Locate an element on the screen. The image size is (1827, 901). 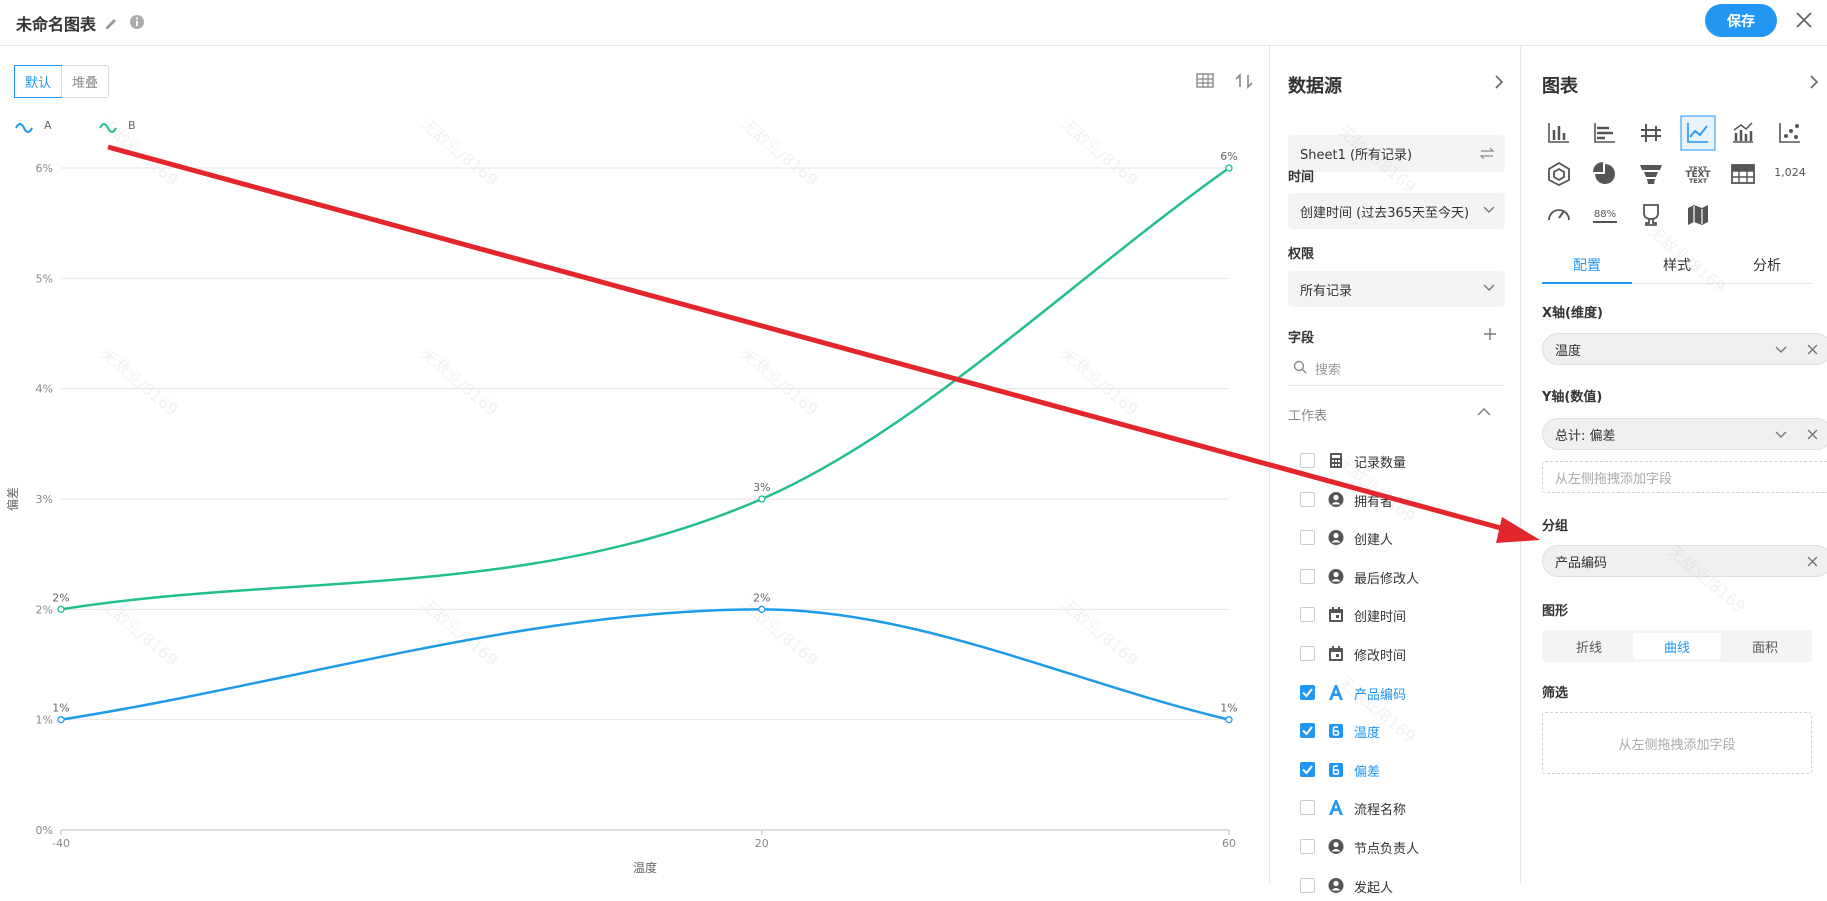
sheet-select: Sheet1 (所有记录) is located at coordinates (1396, 153).